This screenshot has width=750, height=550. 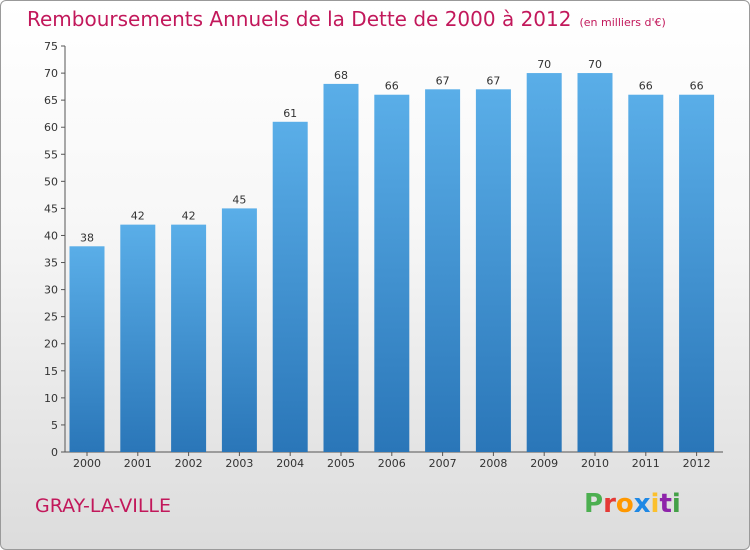 I want to click on x-tick-label: 2008, so click(x=493, y=463).